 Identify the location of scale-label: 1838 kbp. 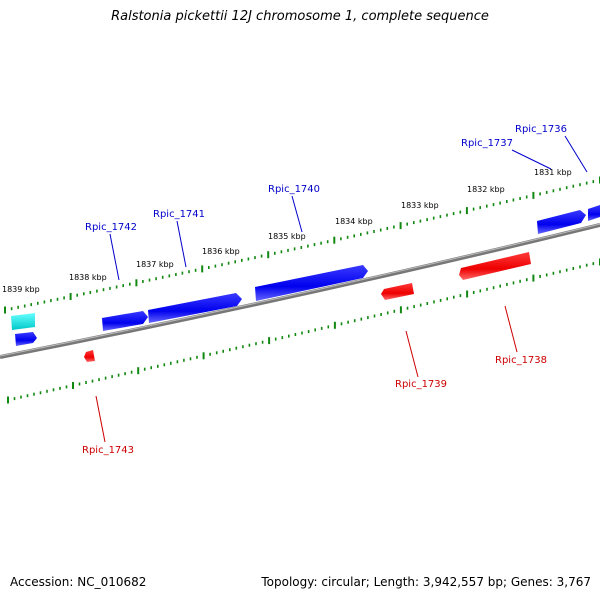
(88, 277).